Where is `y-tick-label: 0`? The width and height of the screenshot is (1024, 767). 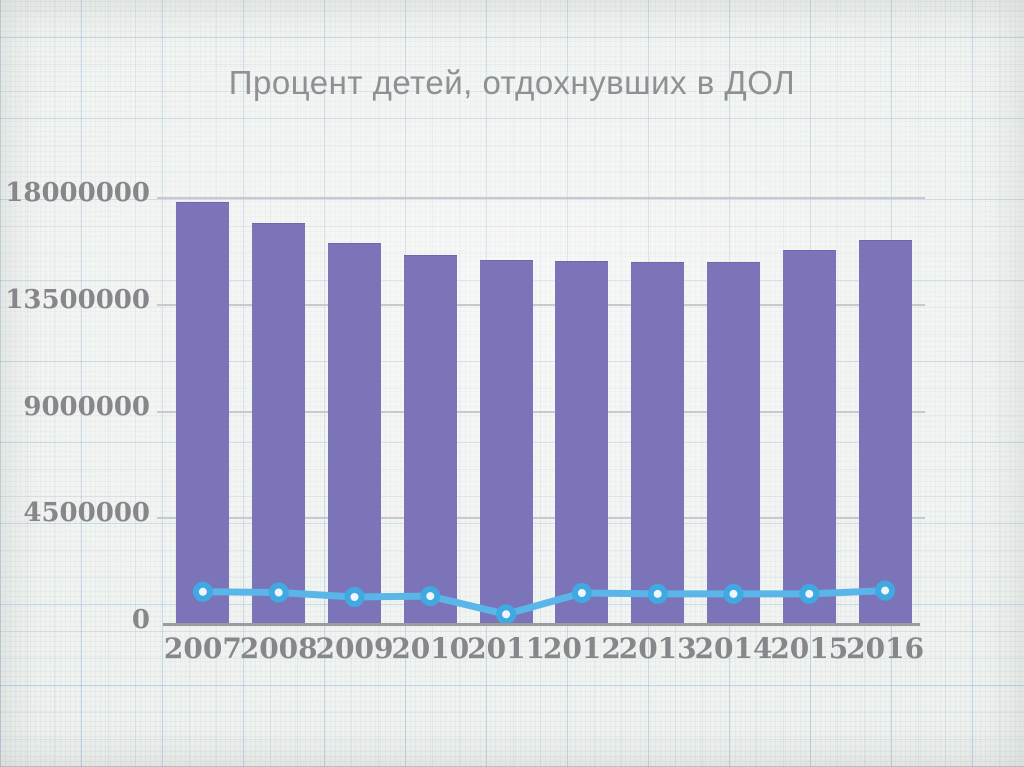
y-tick-label: 0 is located at coordinates (140, 620).